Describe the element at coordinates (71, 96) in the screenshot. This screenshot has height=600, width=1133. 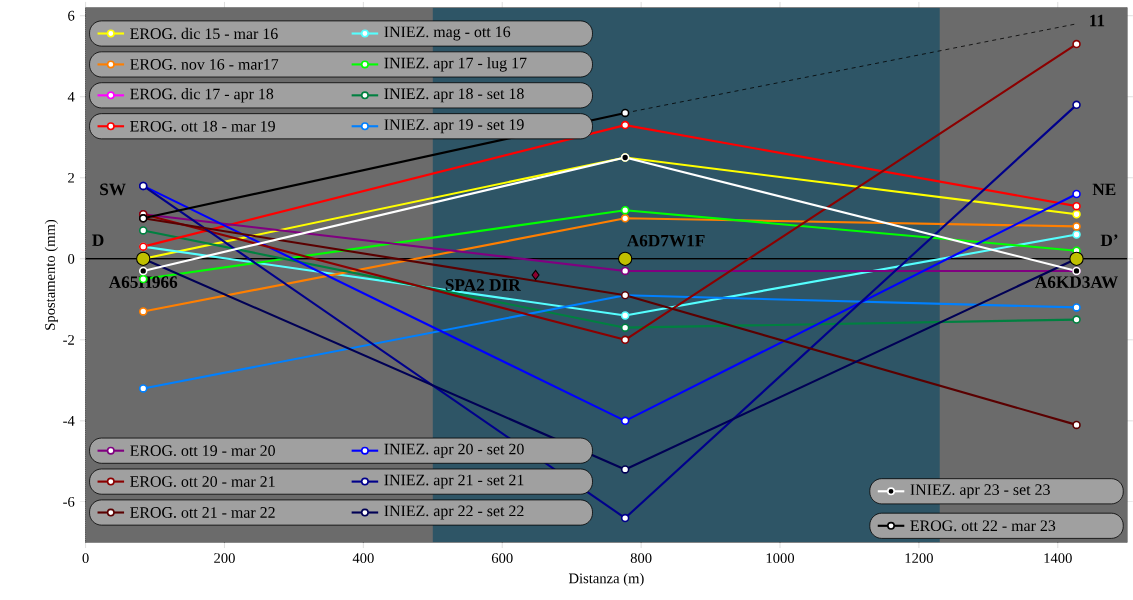
I see `y-tick-label: 4` at that location.